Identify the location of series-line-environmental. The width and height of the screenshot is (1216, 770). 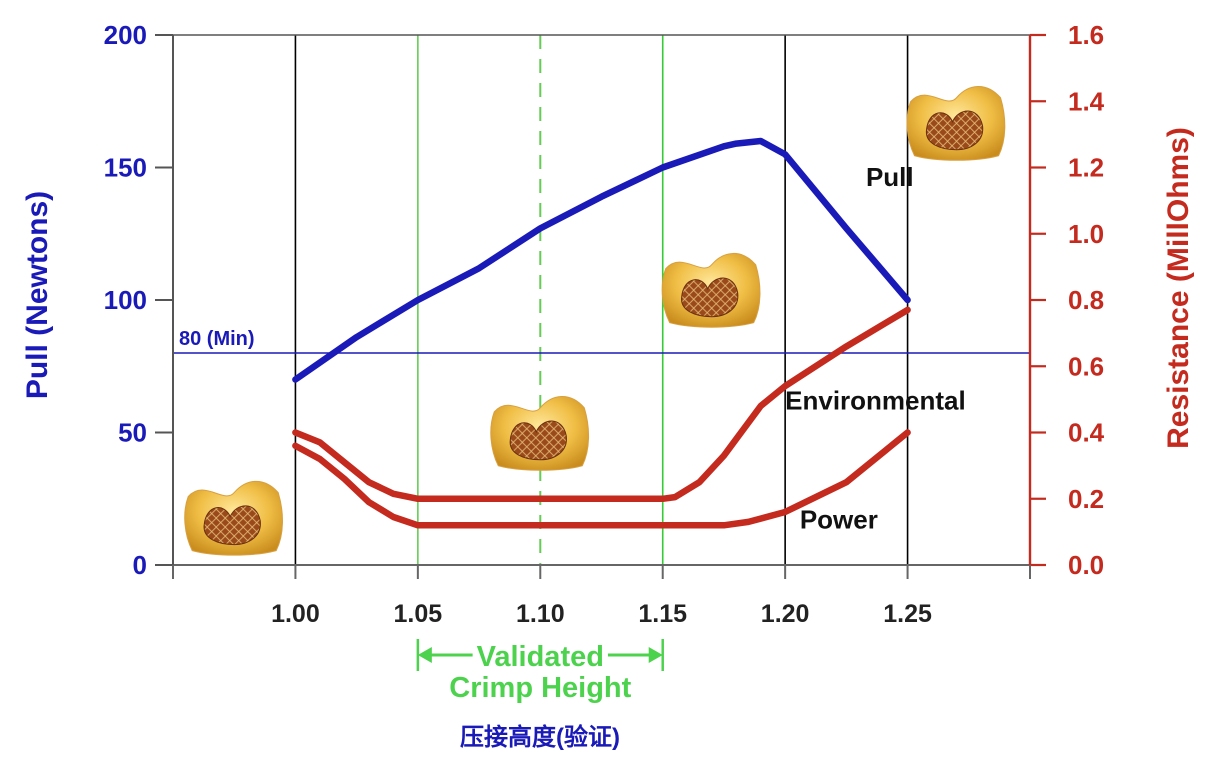
(601, 404).